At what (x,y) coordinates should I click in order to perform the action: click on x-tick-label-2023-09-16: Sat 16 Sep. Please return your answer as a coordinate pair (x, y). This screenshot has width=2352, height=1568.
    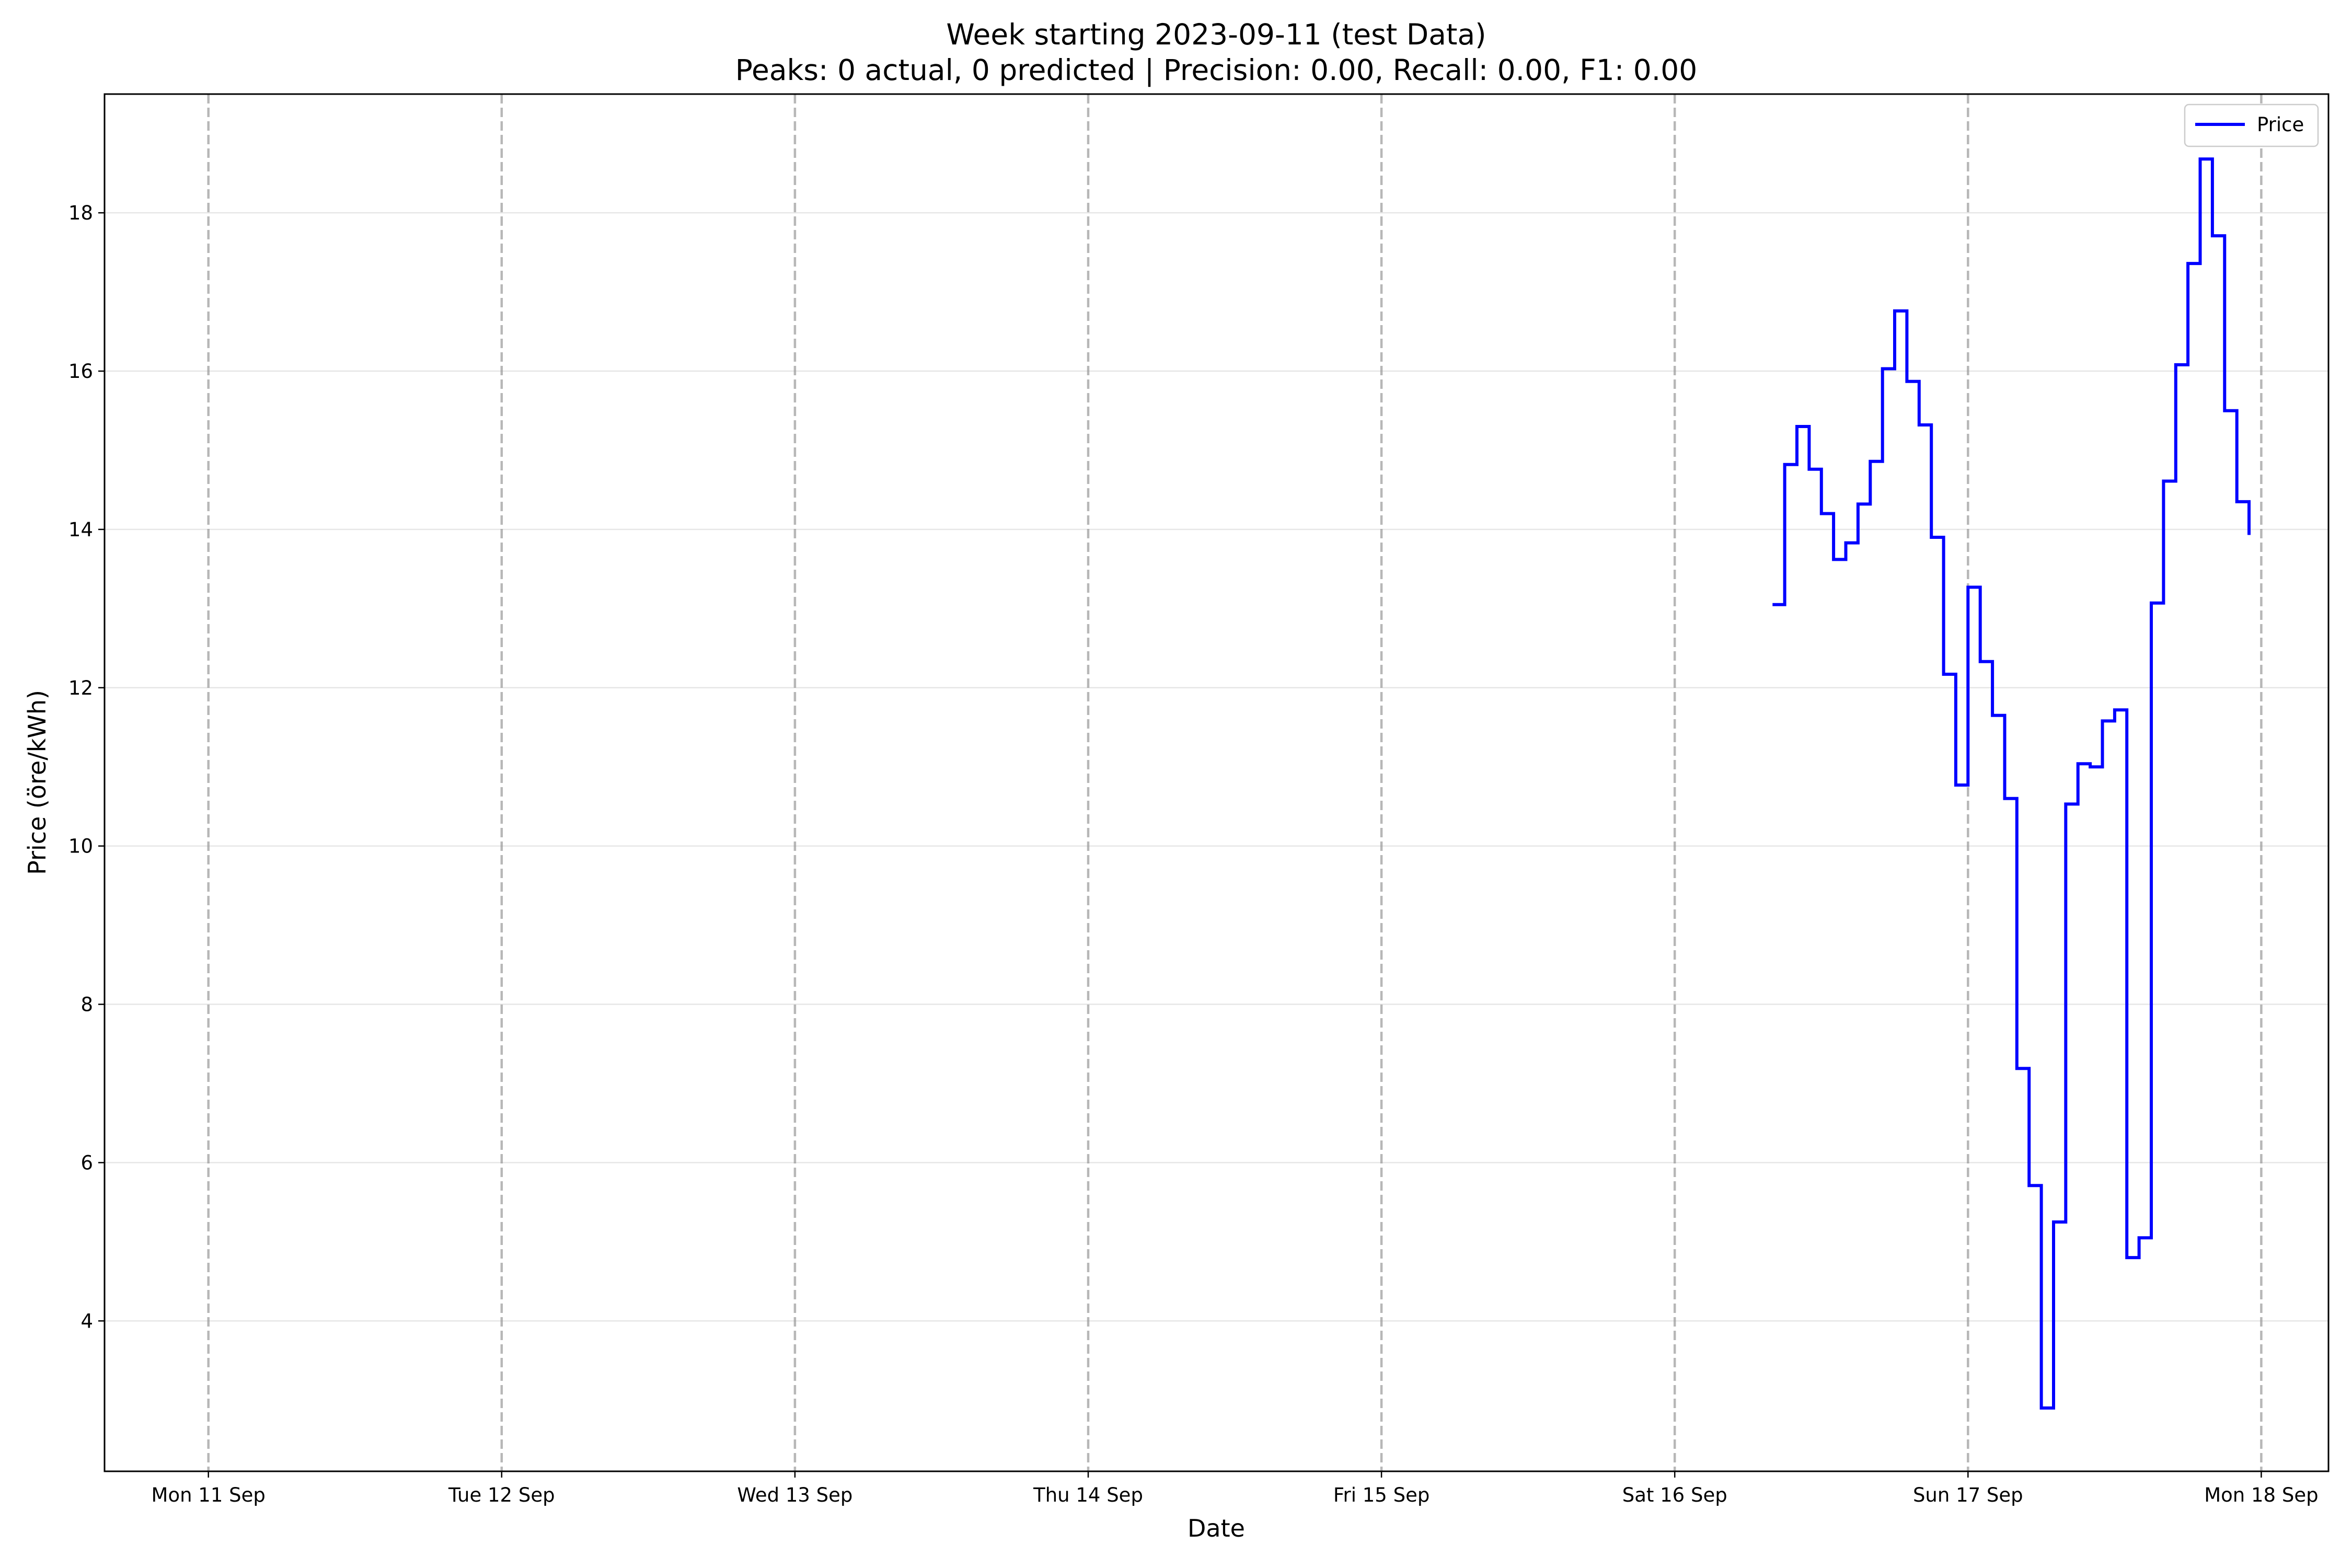
    Looking at the image, I should click on (1674, 1495).